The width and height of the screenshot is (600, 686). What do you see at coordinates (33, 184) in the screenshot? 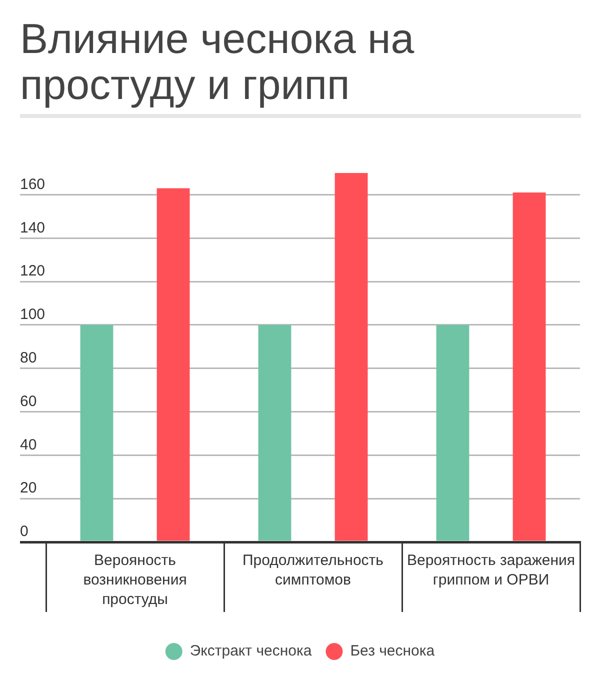
I see `y-tick-label: 160` at bounding box center [33, 184].